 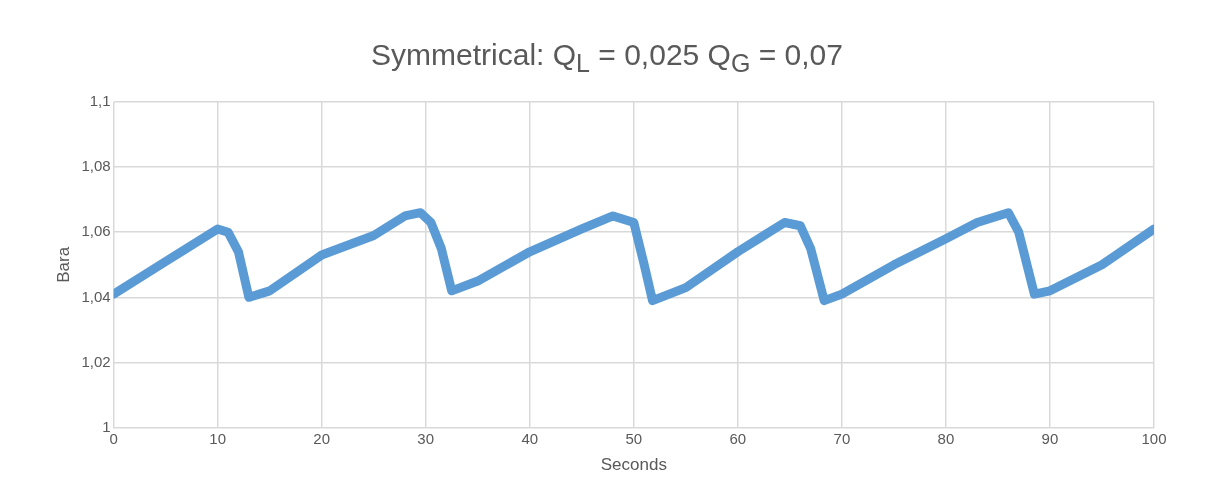 What do you see at coordinates (1050, 438) in the screenshot?
I see `x-tick-label: 90` at bounding box center [1050, 438].